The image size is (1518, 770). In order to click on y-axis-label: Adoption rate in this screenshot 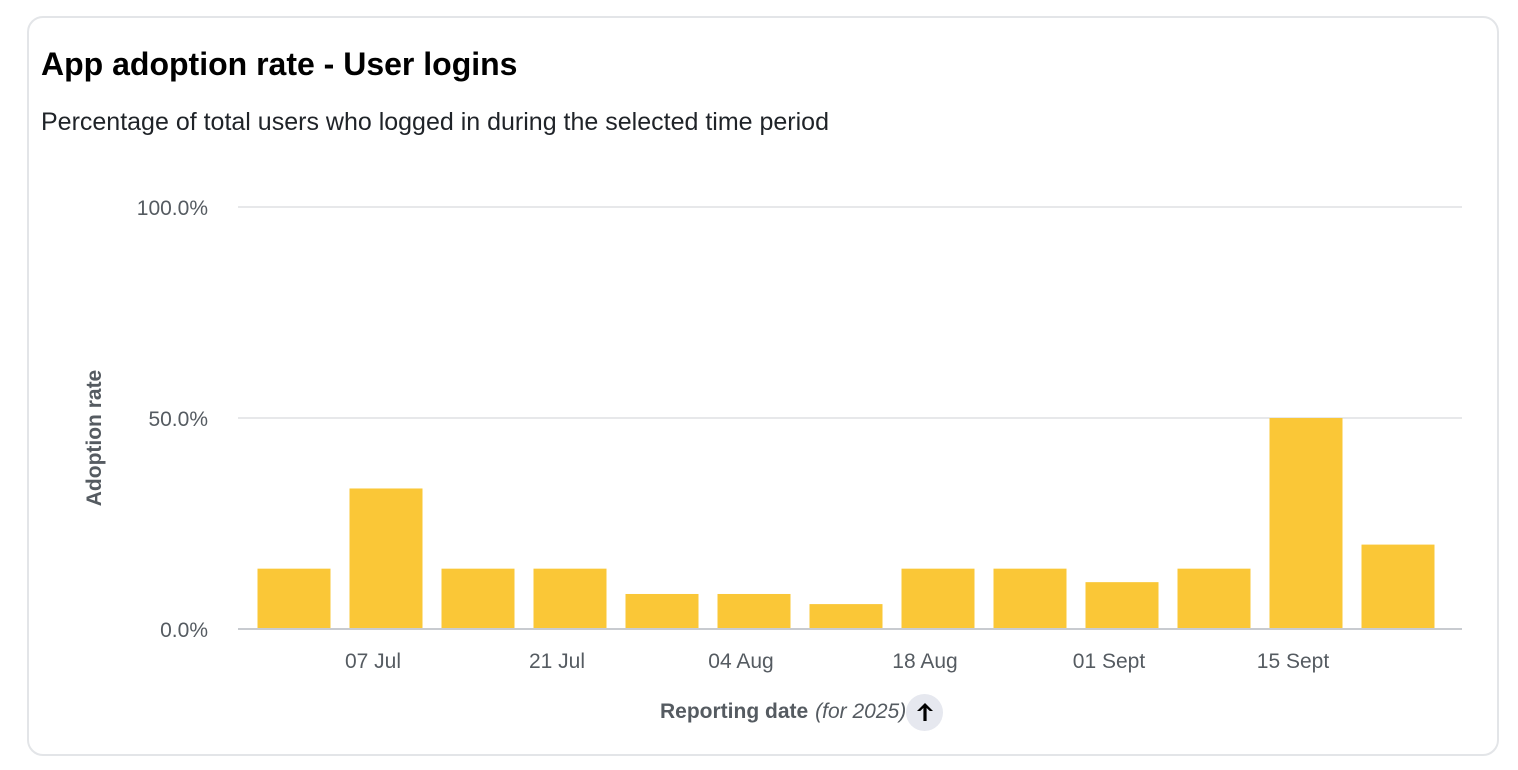, I will do `click(94, 438)`.